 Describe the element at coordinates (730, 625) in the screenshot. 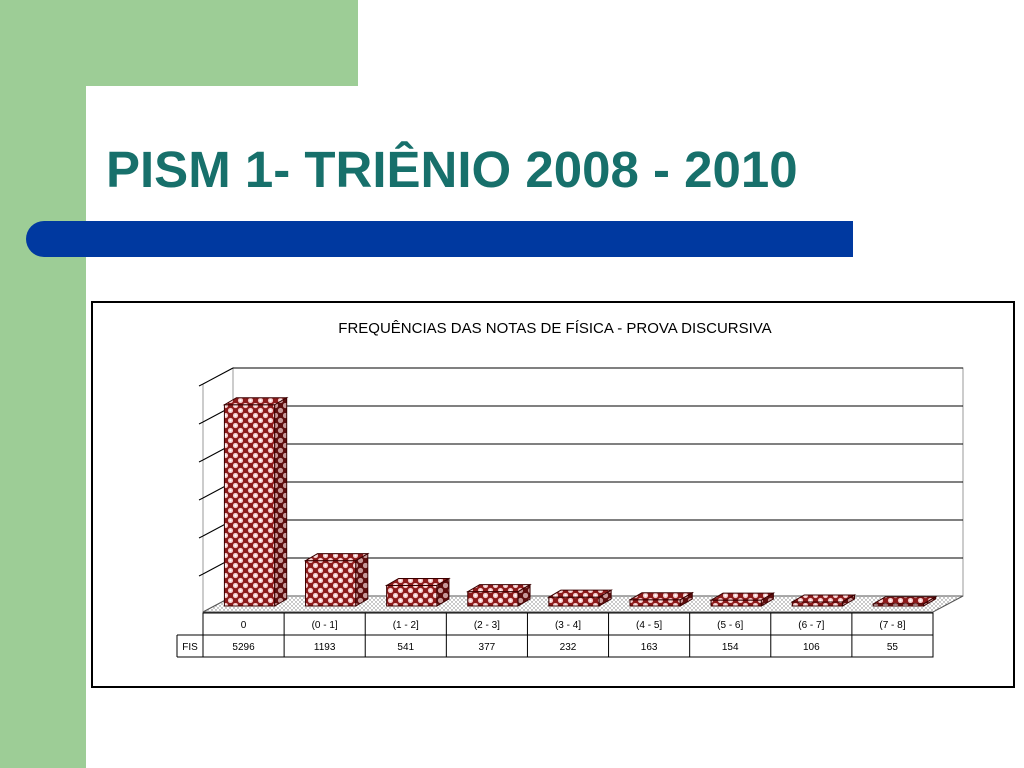

I see `category-label: (5 - 6]` at that location.